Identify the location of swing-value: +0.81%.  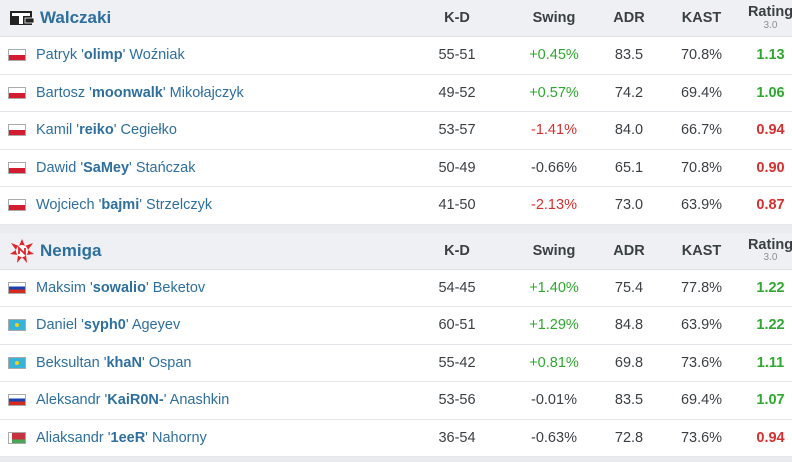
(554, 362).